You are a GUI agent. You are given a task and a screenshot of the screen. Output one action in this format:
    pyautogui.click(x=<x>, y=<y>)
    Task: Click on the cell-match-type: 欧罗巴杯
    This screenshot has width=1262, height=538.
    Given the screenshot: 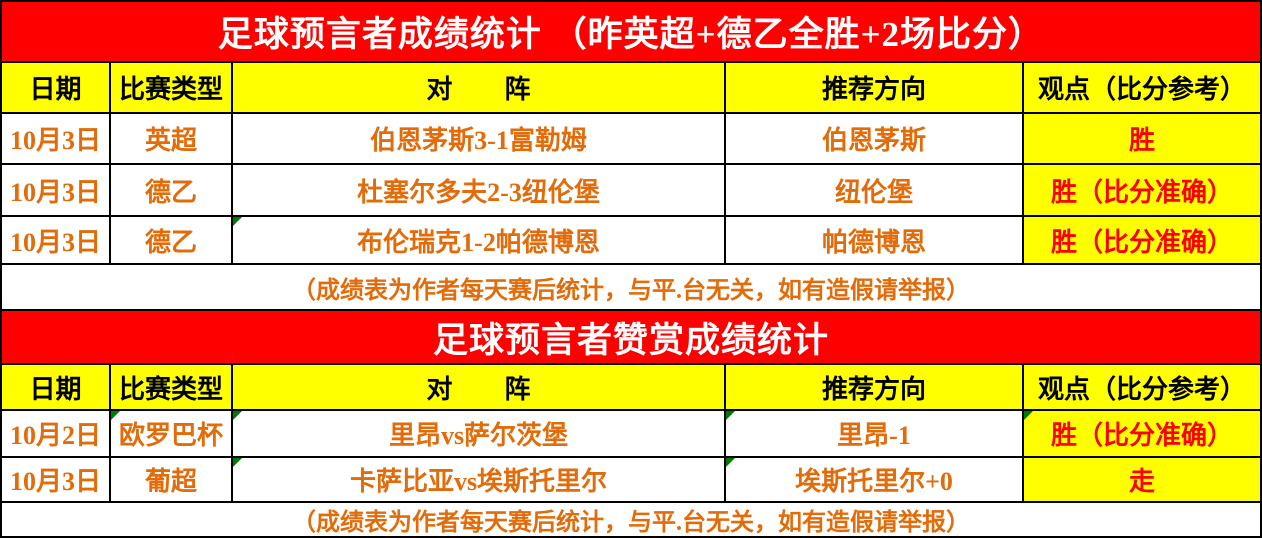 What is the action you would take?
    pyautogui.click(x=172, y=433)
    